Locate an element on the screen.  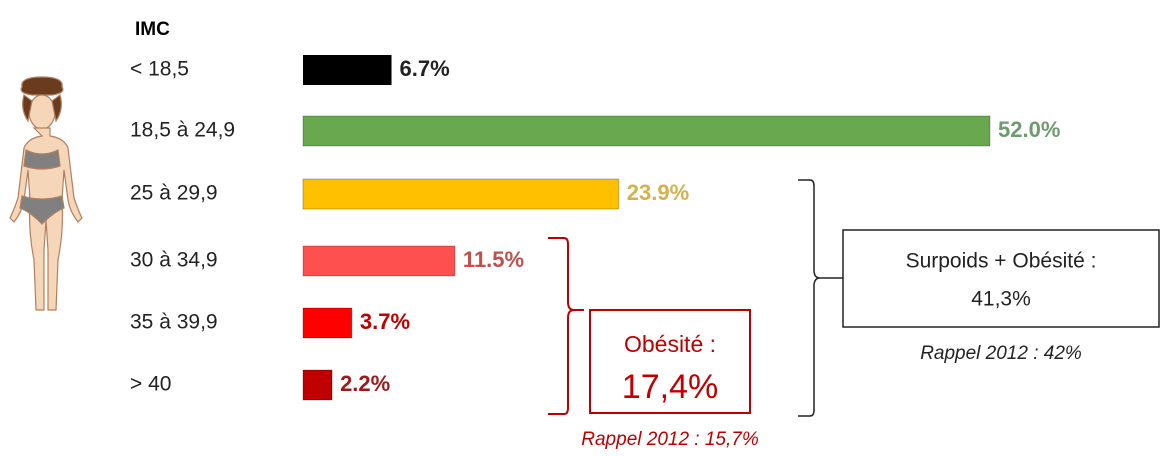
value-label: 2.2% is located at coordinates (365, 383).